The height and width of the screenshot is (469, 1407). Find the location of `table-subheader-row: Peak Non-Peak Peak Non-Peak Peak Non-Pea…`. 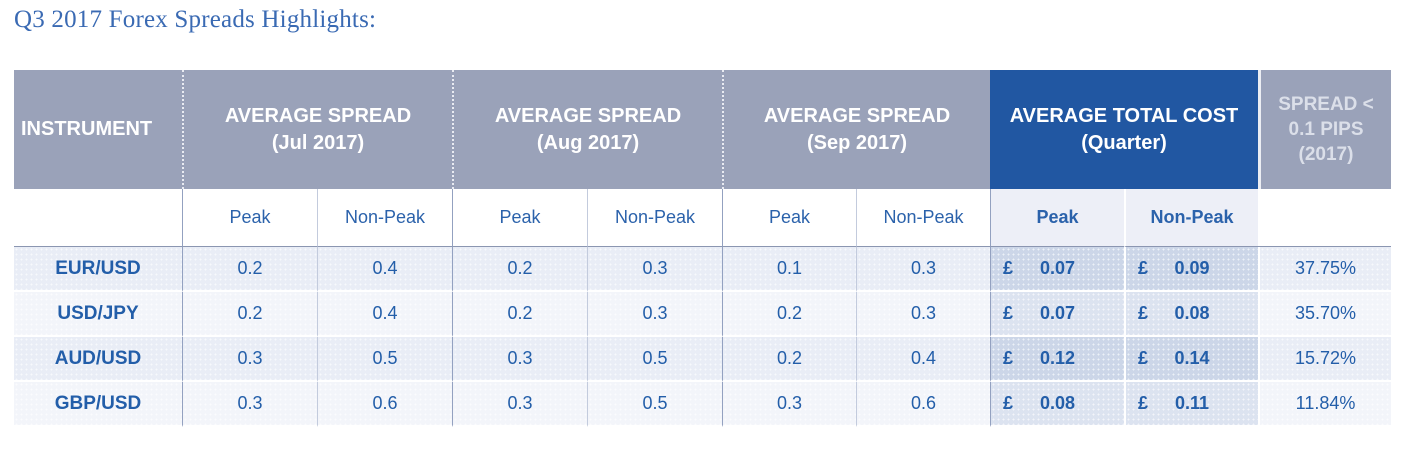

table-subheader-row: Peak Non-Peak Peak Non-Peak Peak Non-Pea… is located at coordinates (702, 218).